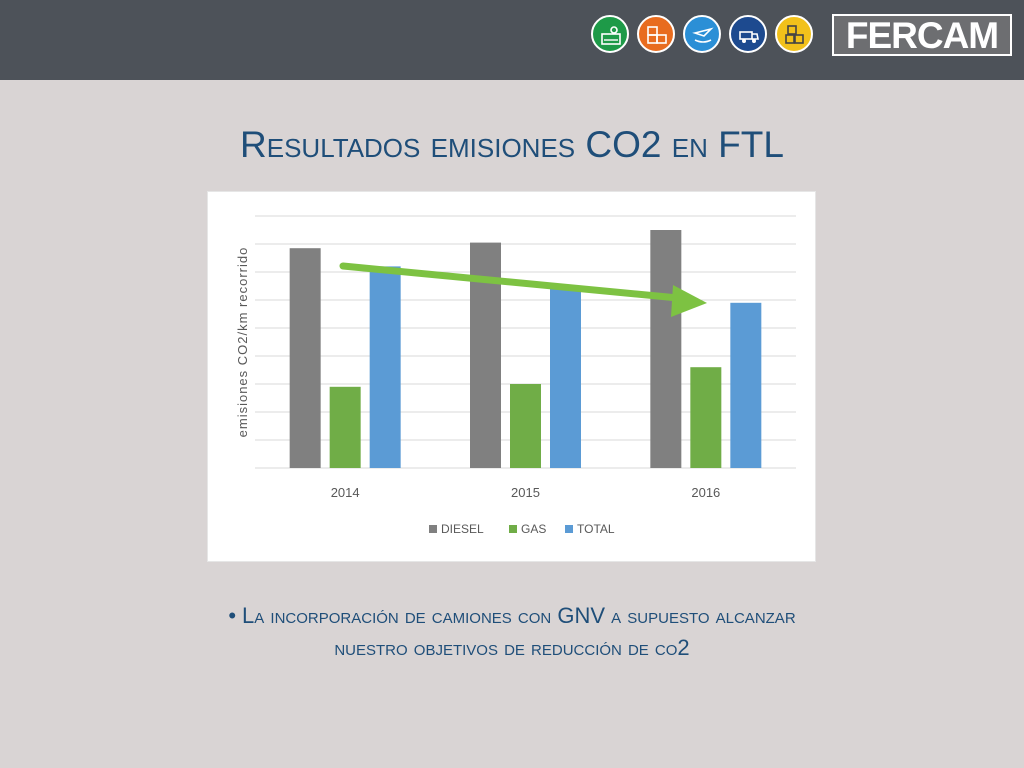  I want to click on bar-gas-2016, so click(706, 417).